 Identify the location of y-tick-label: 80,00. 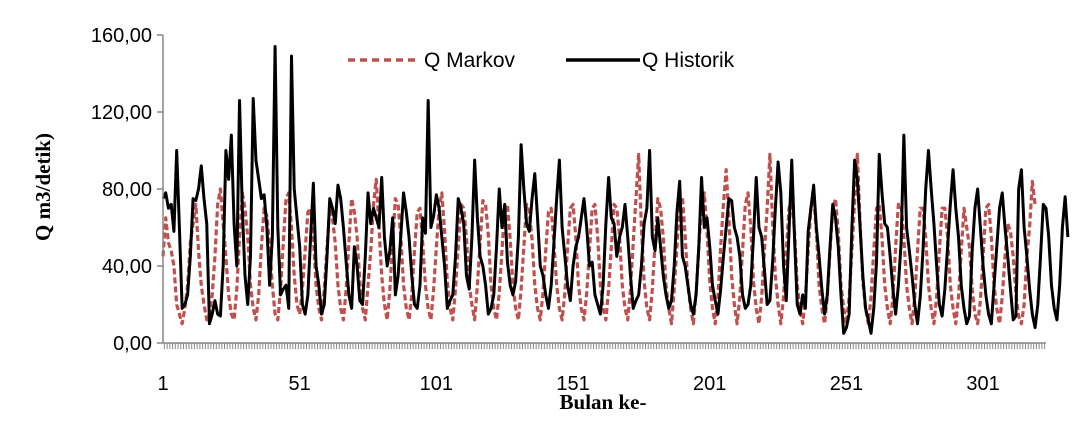
(127, 190).